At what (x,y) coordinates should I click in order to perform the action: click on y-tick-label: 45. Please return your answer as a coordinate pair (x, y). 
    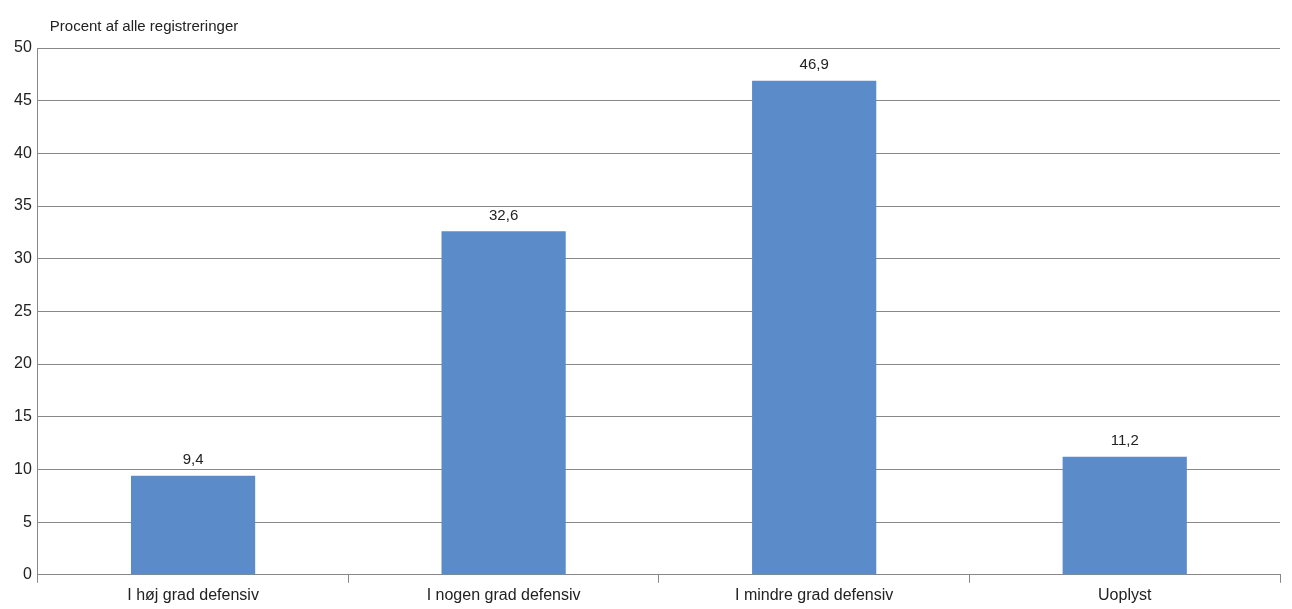
    Looking at the image, I should click on (23, 100).